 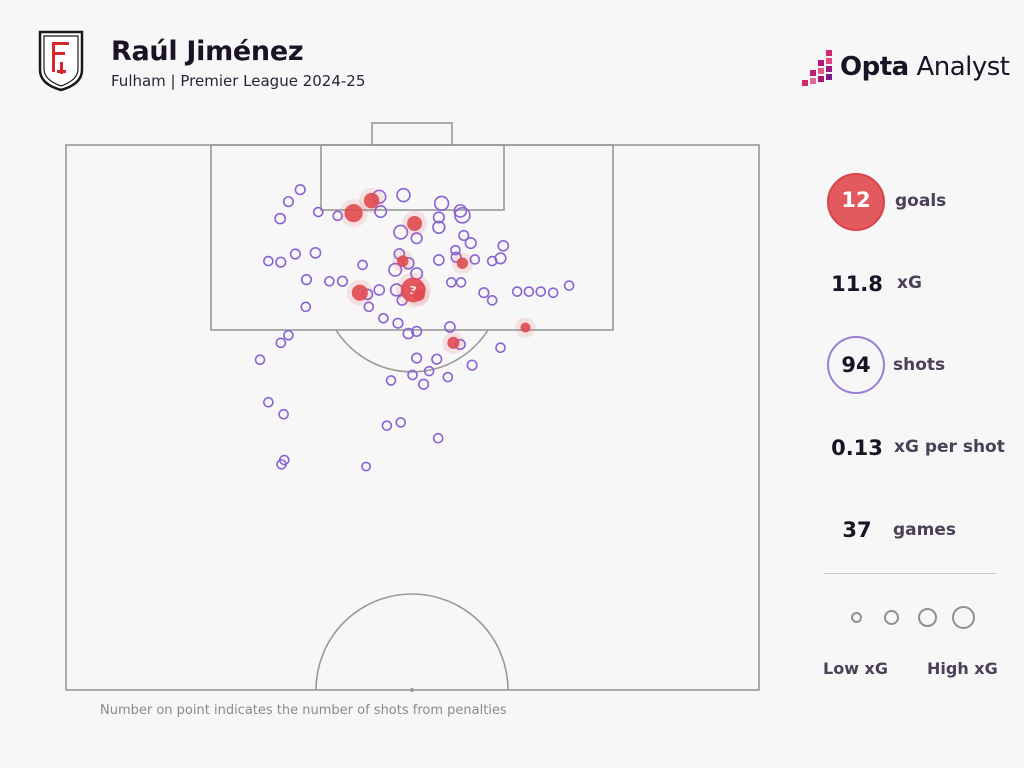 I want to click on games-label: games, so click(x=925, y=530).